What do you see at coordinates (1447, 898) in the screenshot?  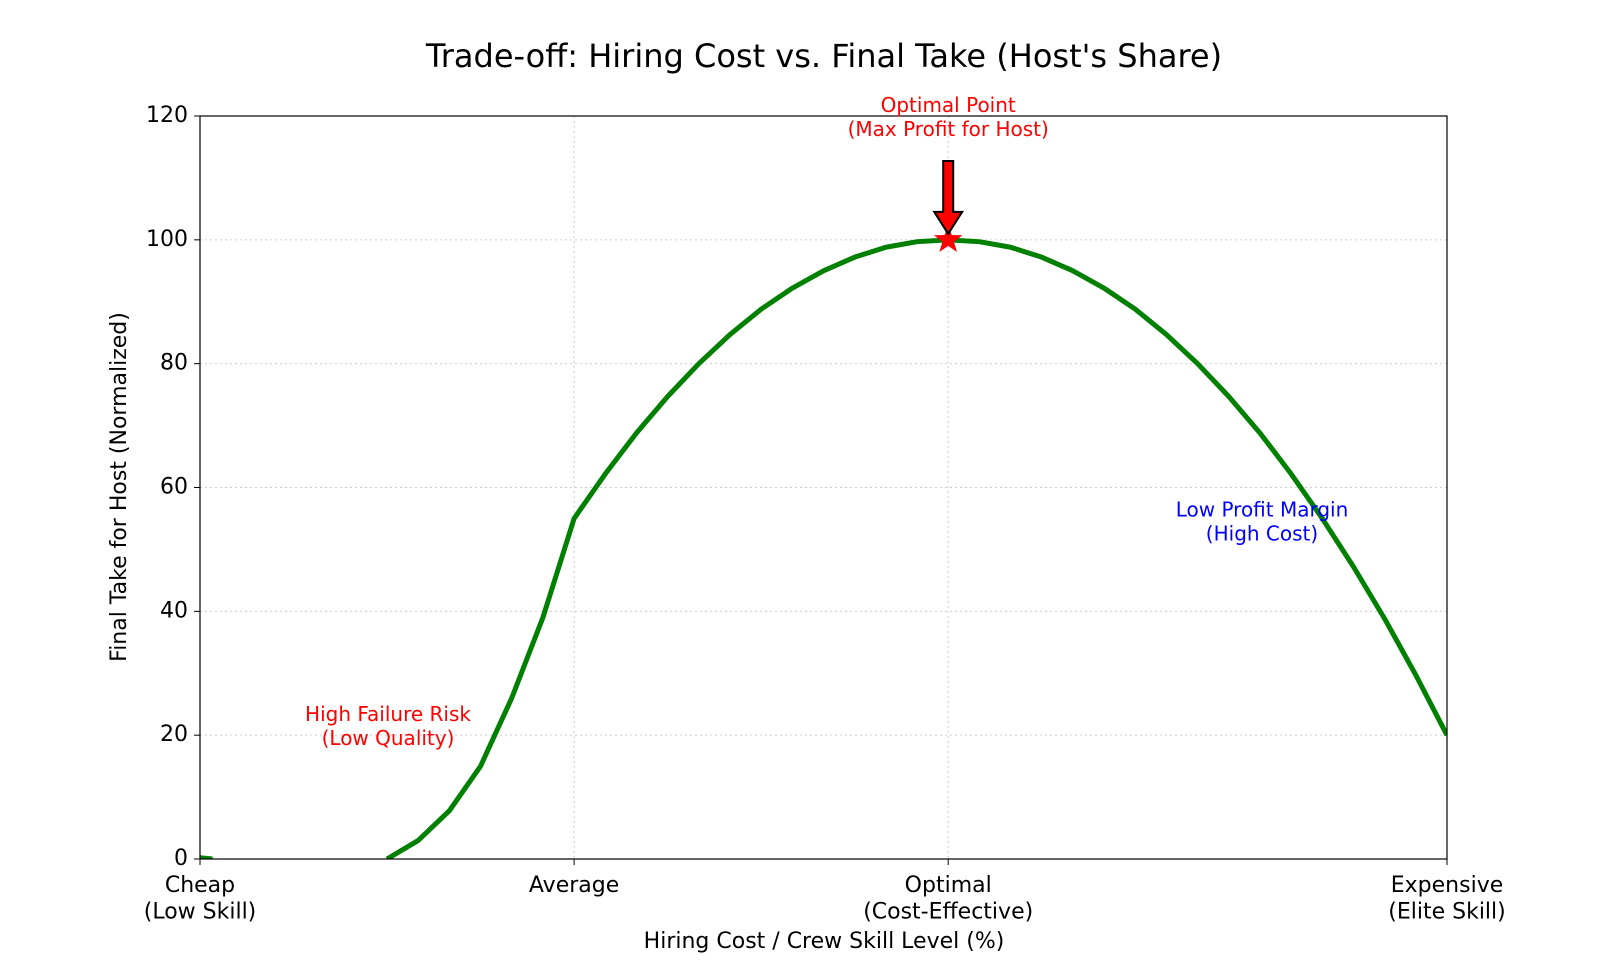 I see `x-tick-label: Expensive (Elite Skill)` at bounding box center [1447, 898].